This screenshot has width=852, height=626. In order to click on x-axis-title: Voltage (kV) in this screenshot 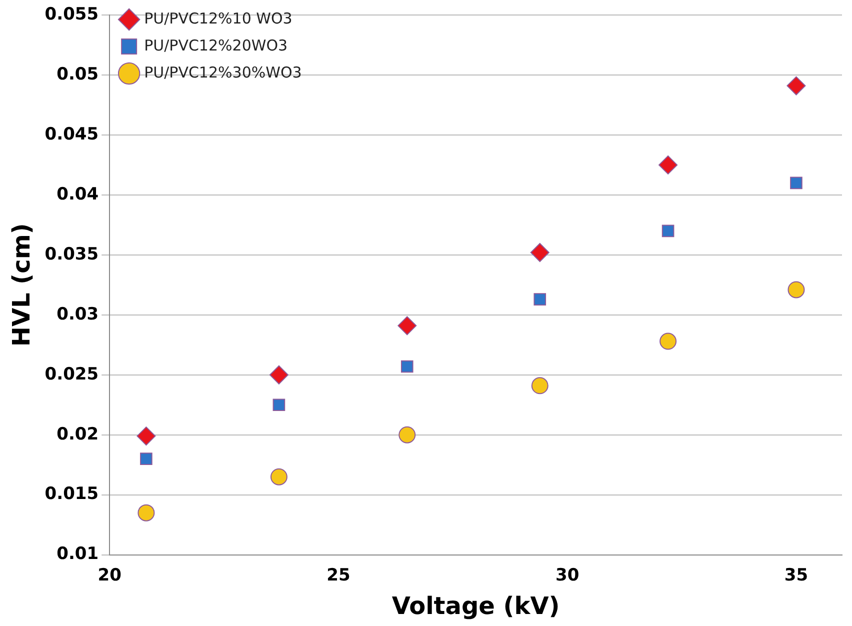, I will do `click(476, 606)`.